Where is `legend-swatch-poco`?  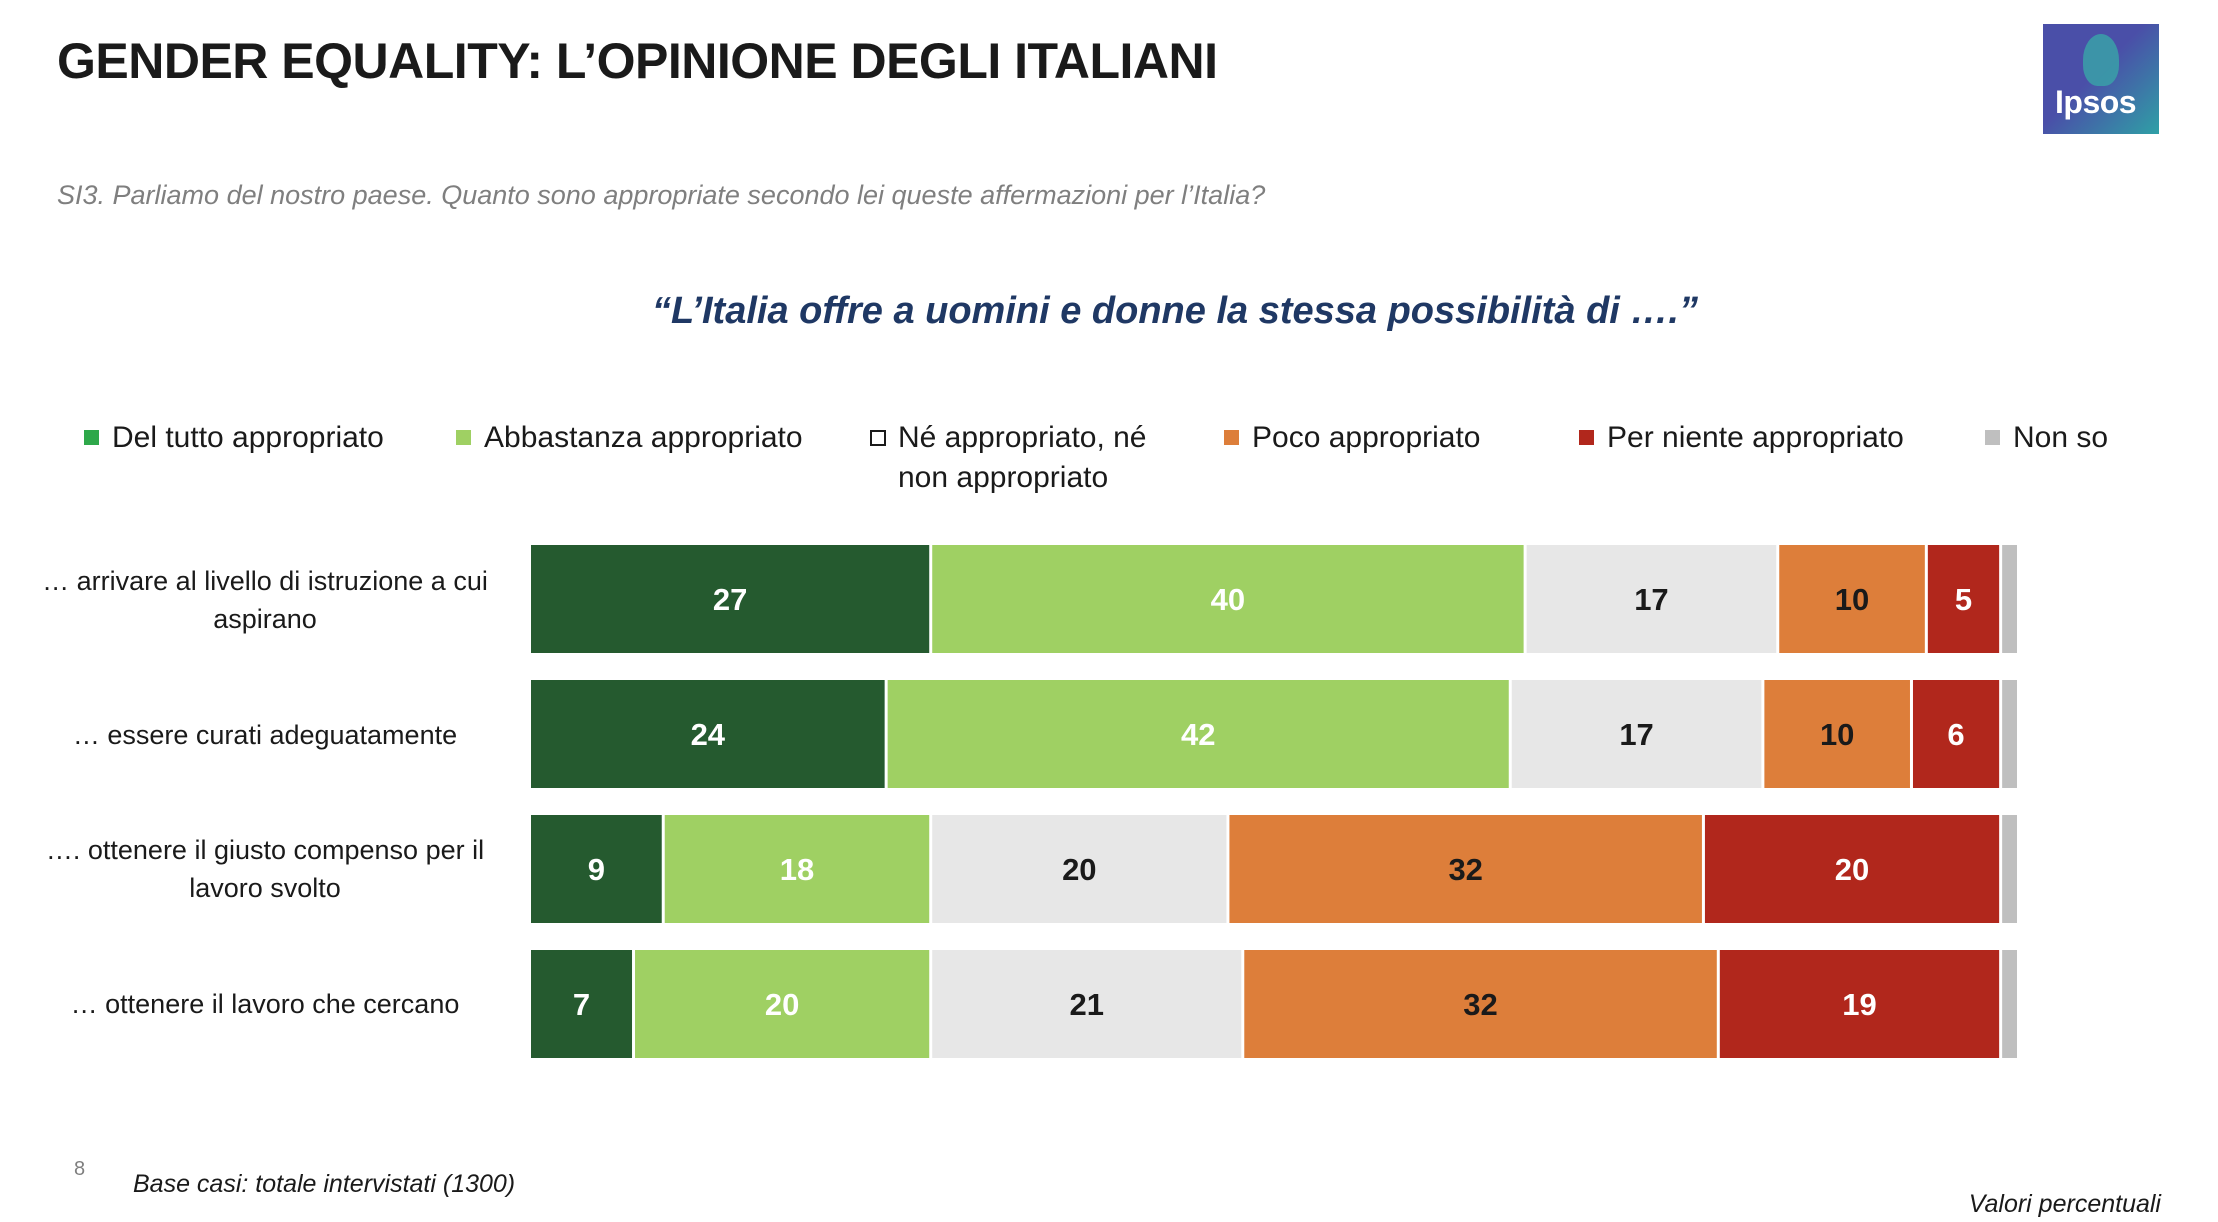 legend-swatch-poco is located at coordinates (1231, 437).